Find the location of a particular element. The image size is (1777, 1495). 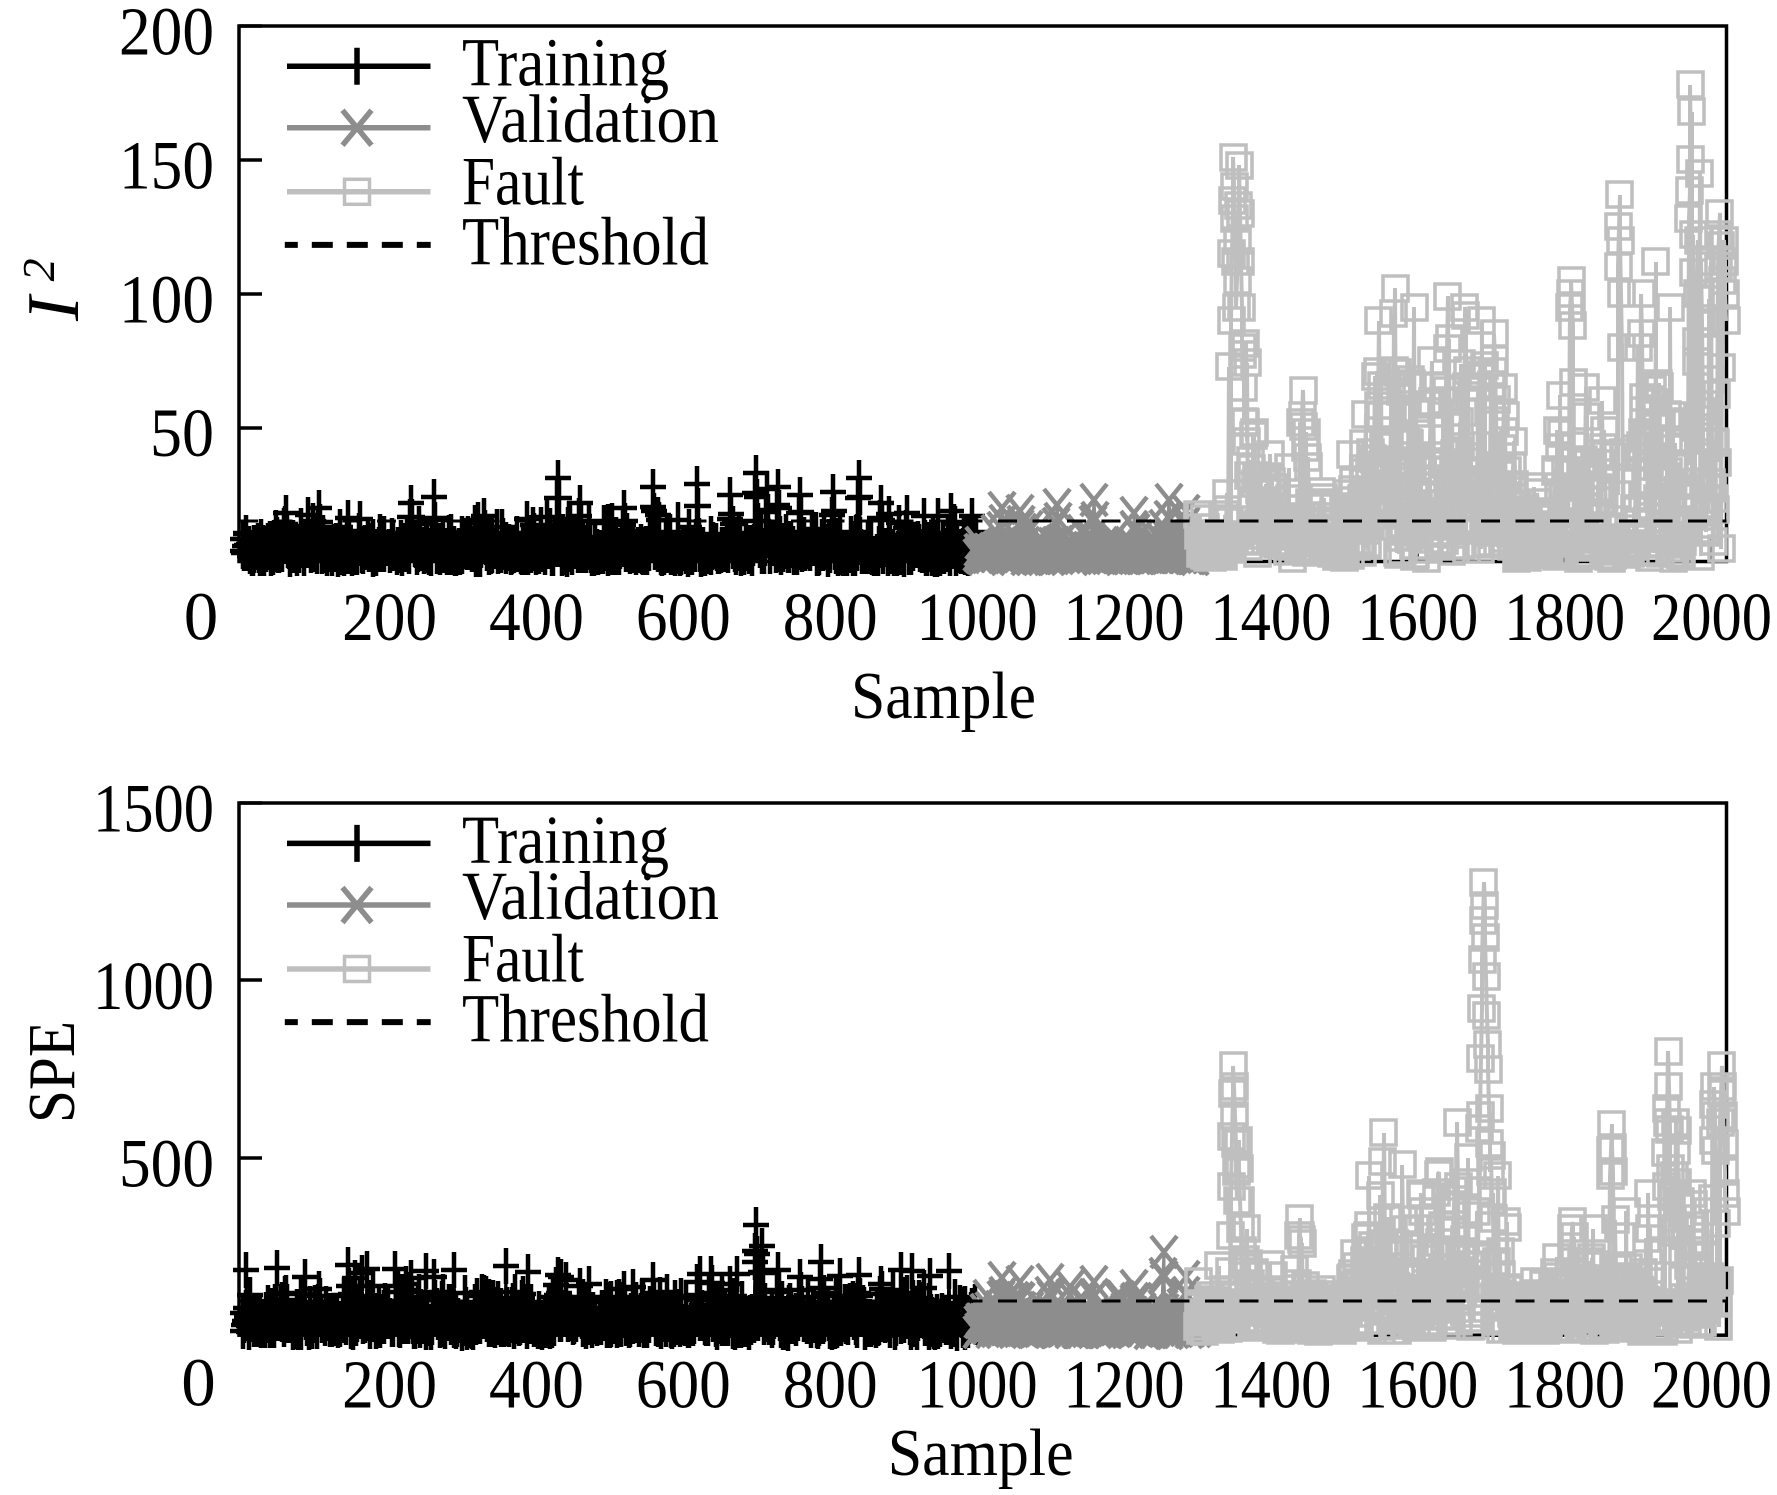

svg-text: 100 is located at coordinates (166, 299).